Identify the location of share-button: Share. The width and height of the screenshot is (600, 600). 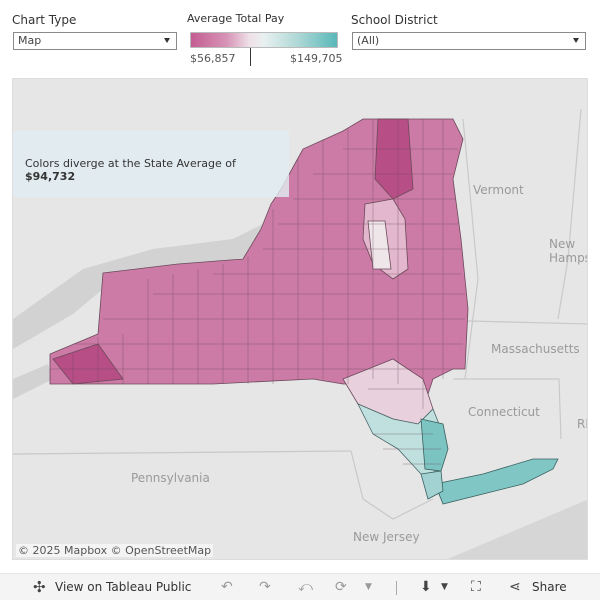
(549, 587).